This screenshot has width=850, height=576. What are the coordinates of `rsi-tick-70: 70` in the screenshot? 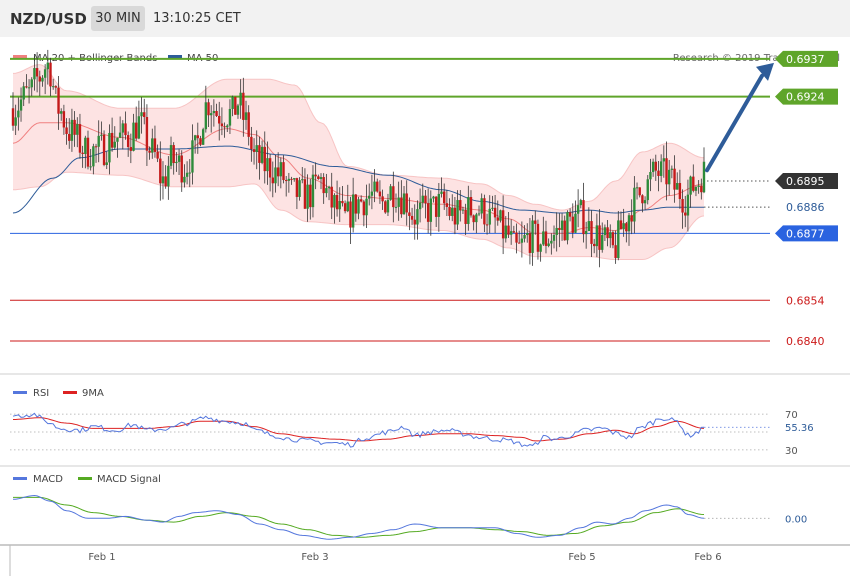 It's located at (791, 415).